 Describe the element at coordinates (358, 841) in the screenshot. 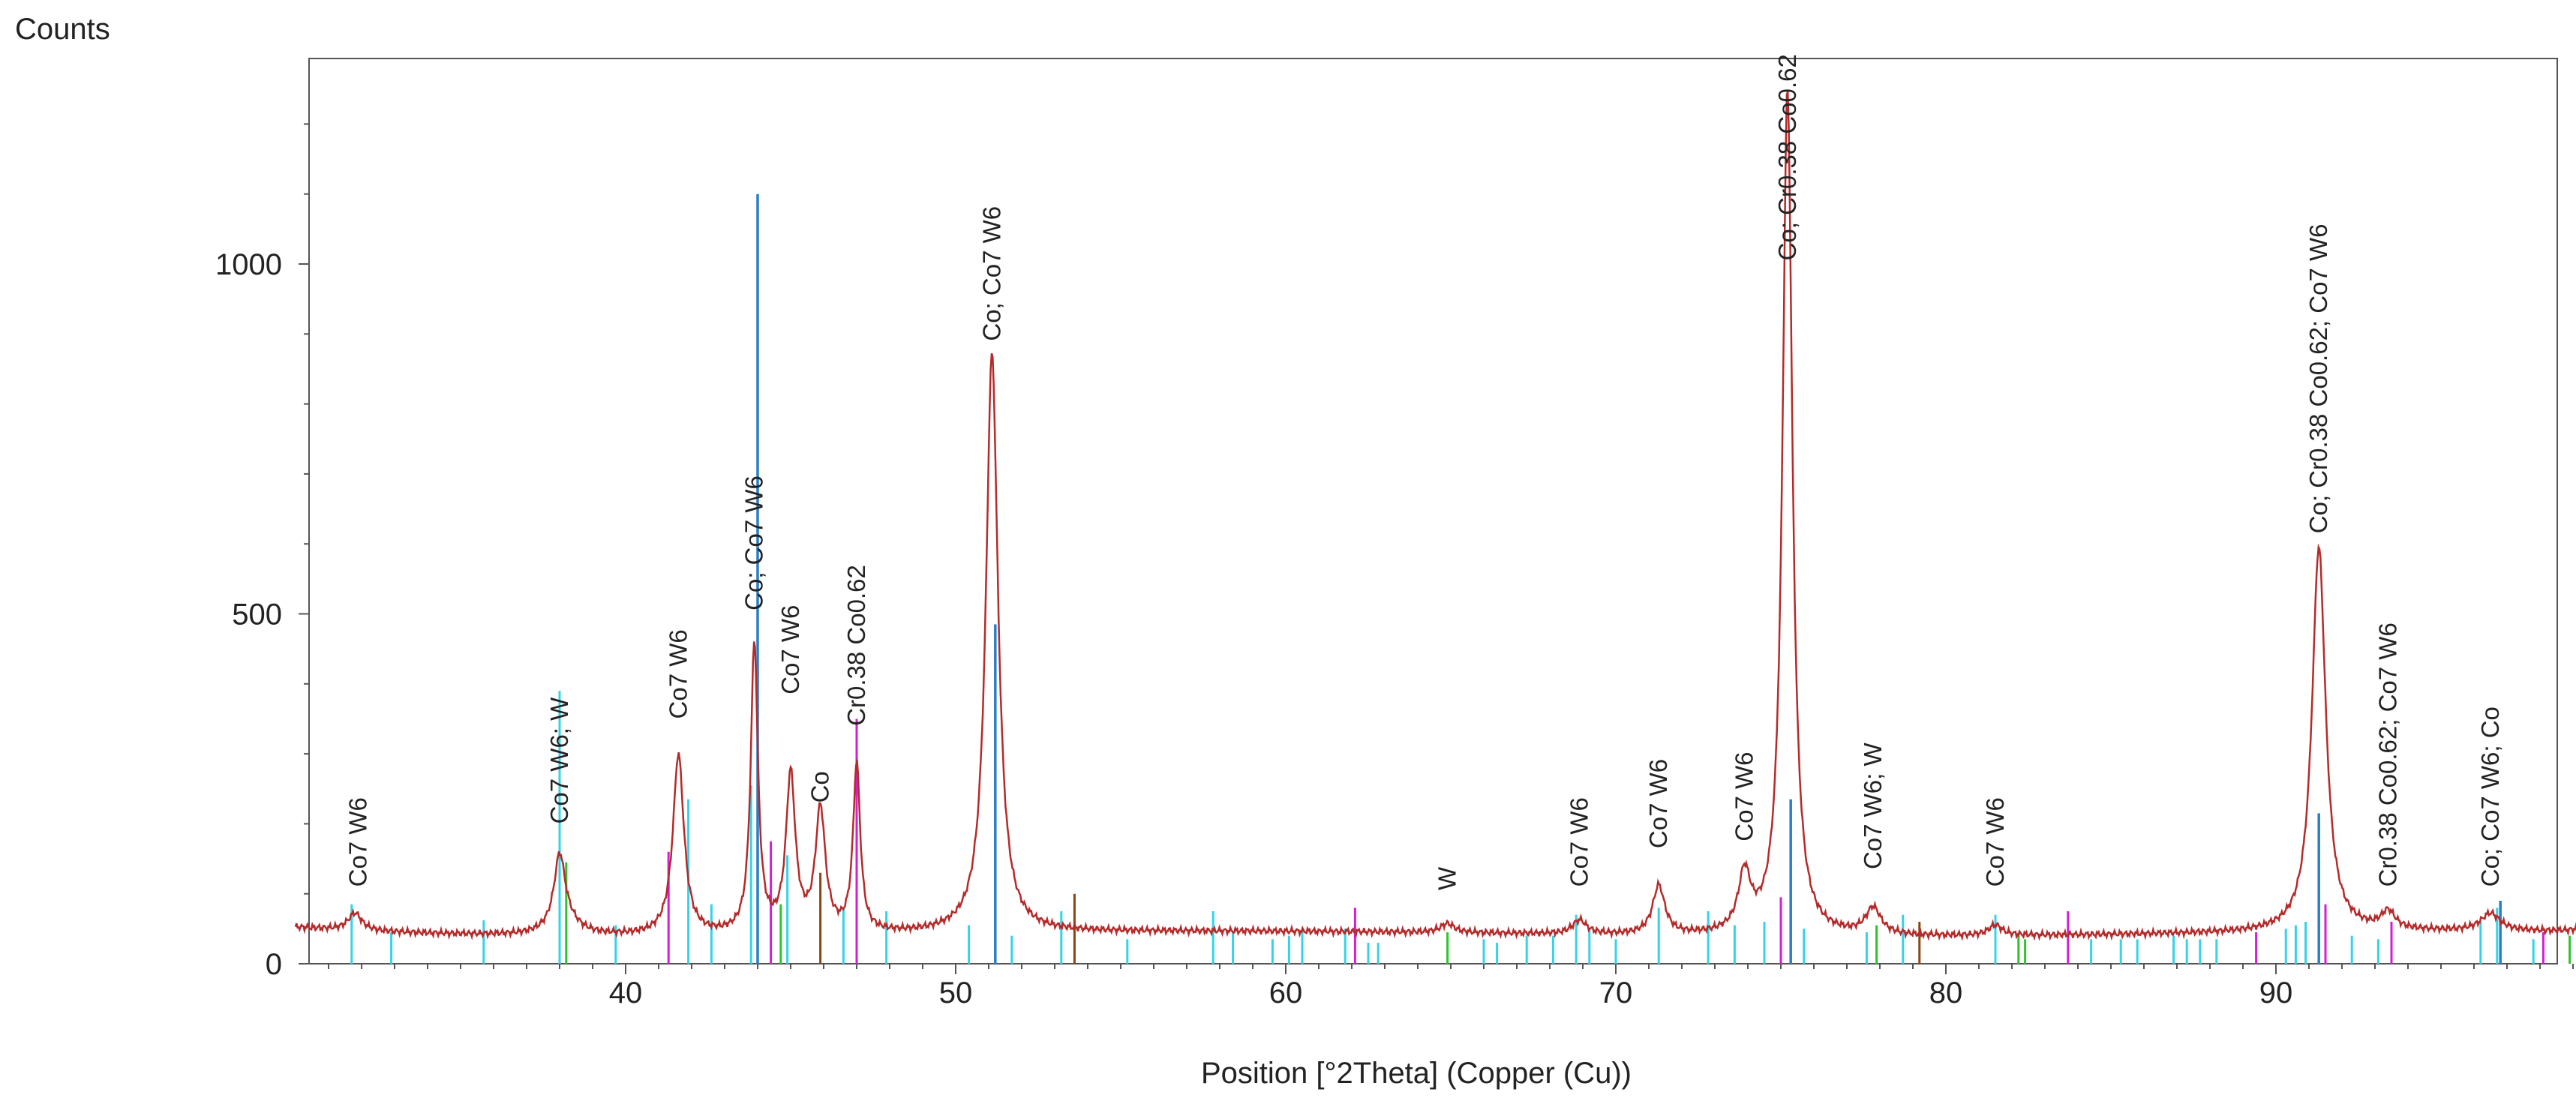

I see `peak-label-0: Co7 W6` at that location.